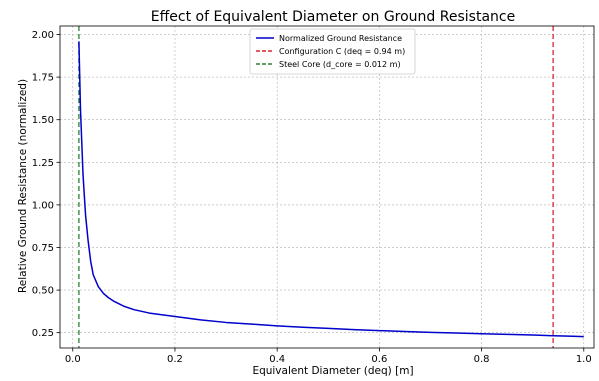 The image size is (599, 381). I want to click on y-tick-label: 2.00, so click(43, 35).